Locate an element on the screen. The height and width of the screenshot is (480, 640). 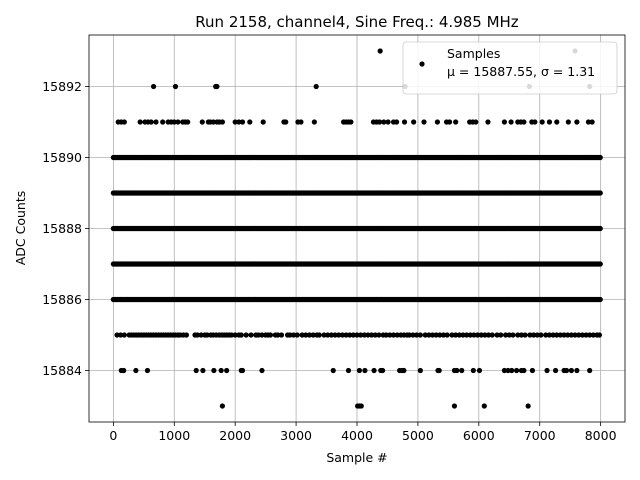
x-tick-label: 2000 is located at coordinates (235, 435).